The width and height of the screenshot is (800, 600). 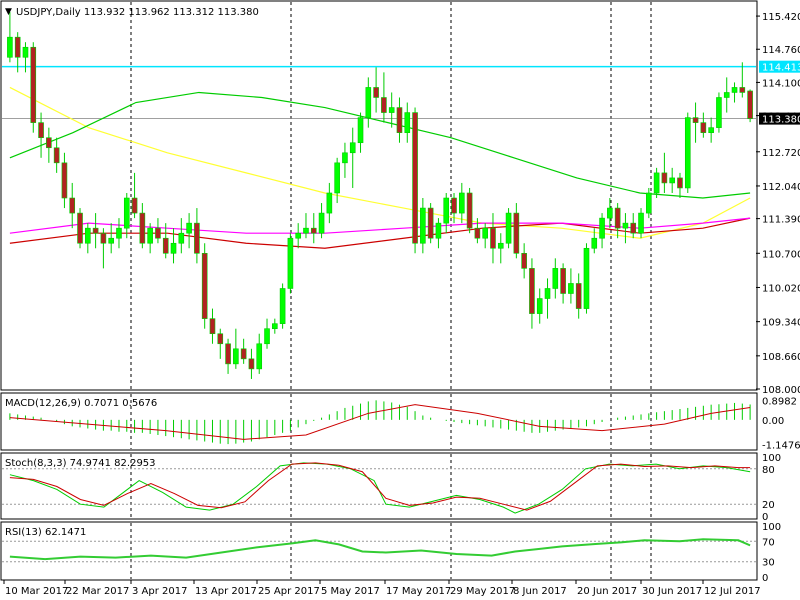 I want to click on rsi-pane, so click(x=379, y=550).